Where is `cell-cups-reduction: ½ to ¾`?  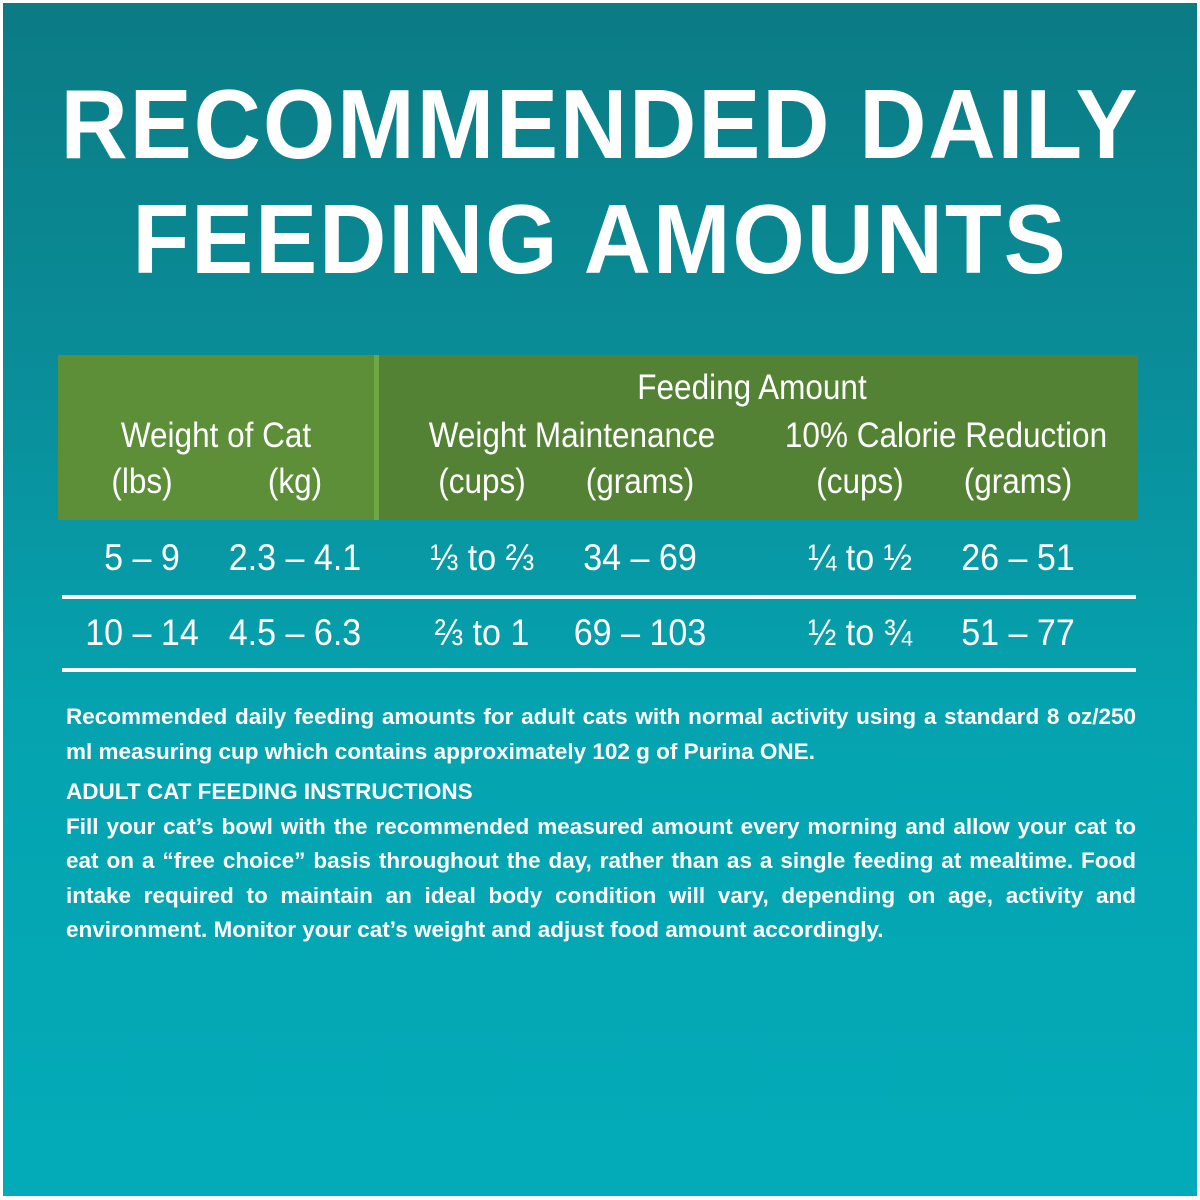 cell-cups-reduction: ½ to ¾ is located at coordinates (860, 632).